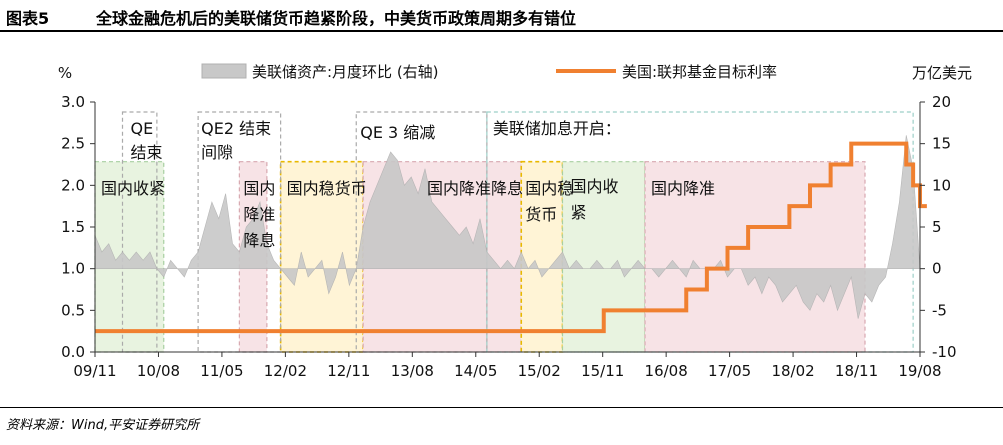  What do you see at coordinates (133, 188) in the screenshot?
I see `annotation-domestic-tighten-1: 国内收紧` at bounding box center [133, 188].